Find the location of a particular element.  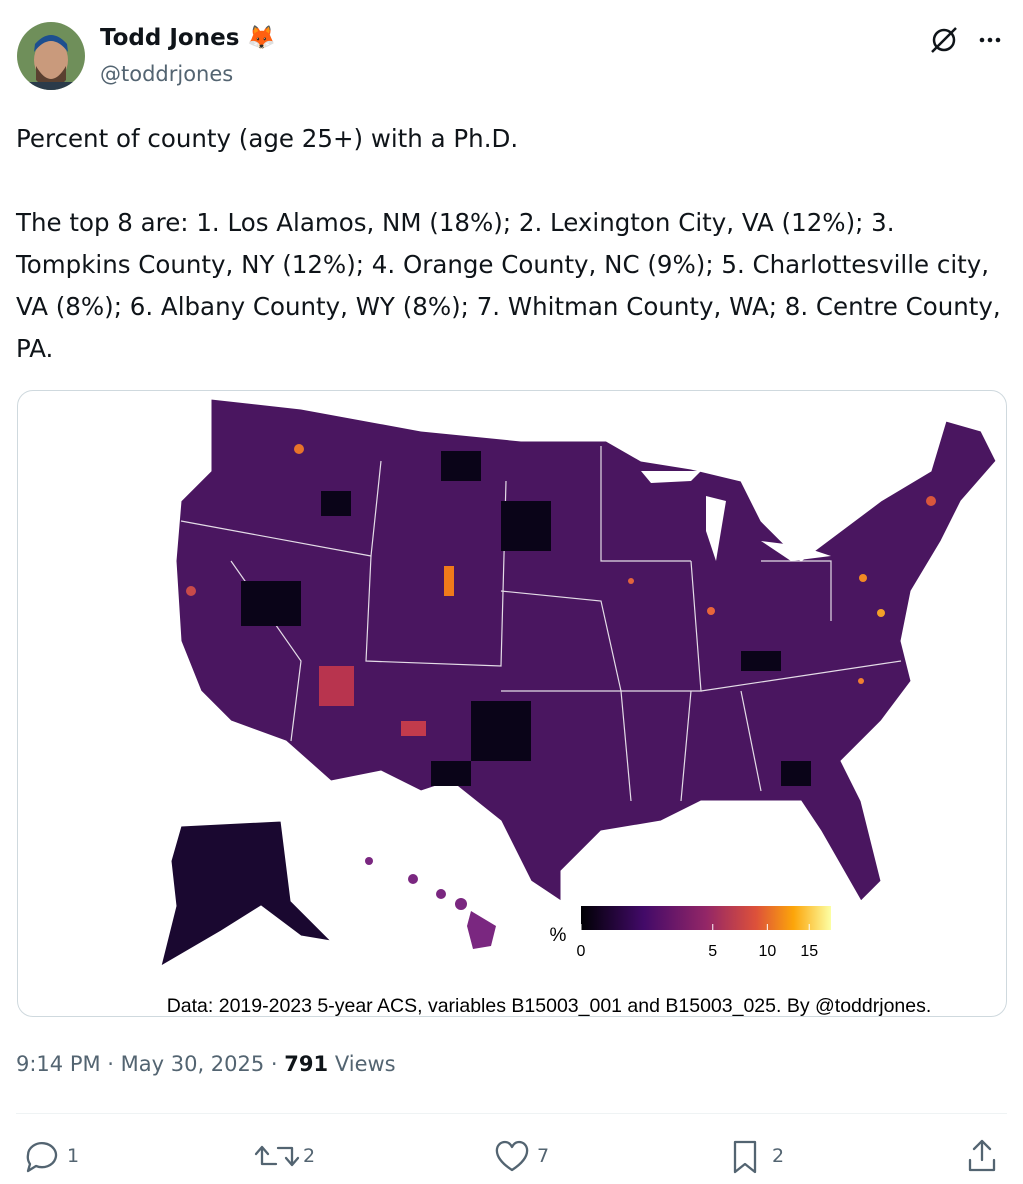

legend-tick-label: 10 is located at coordinates (767, 951).